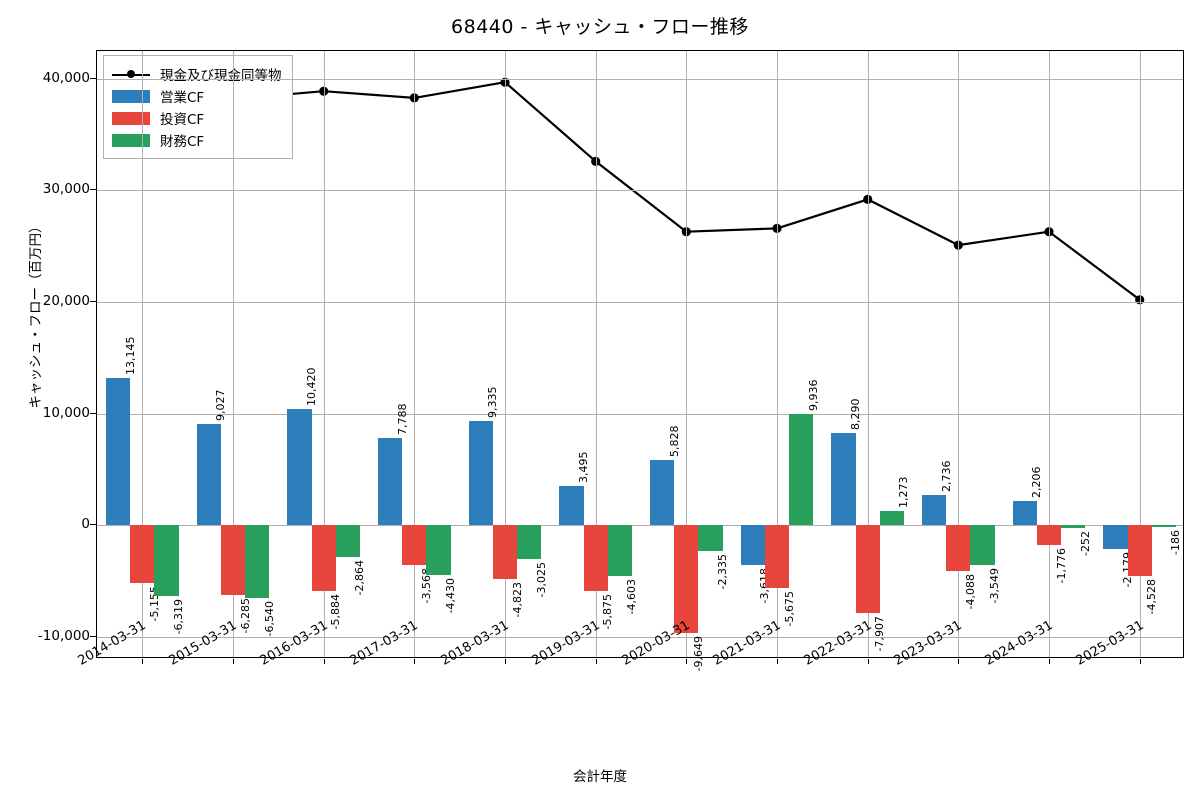 This screenshot has width=1200, height=800. Describe the element at coordinates (66, 189) in the screenshot. I see `y-tick-label: 30,000` at that location.